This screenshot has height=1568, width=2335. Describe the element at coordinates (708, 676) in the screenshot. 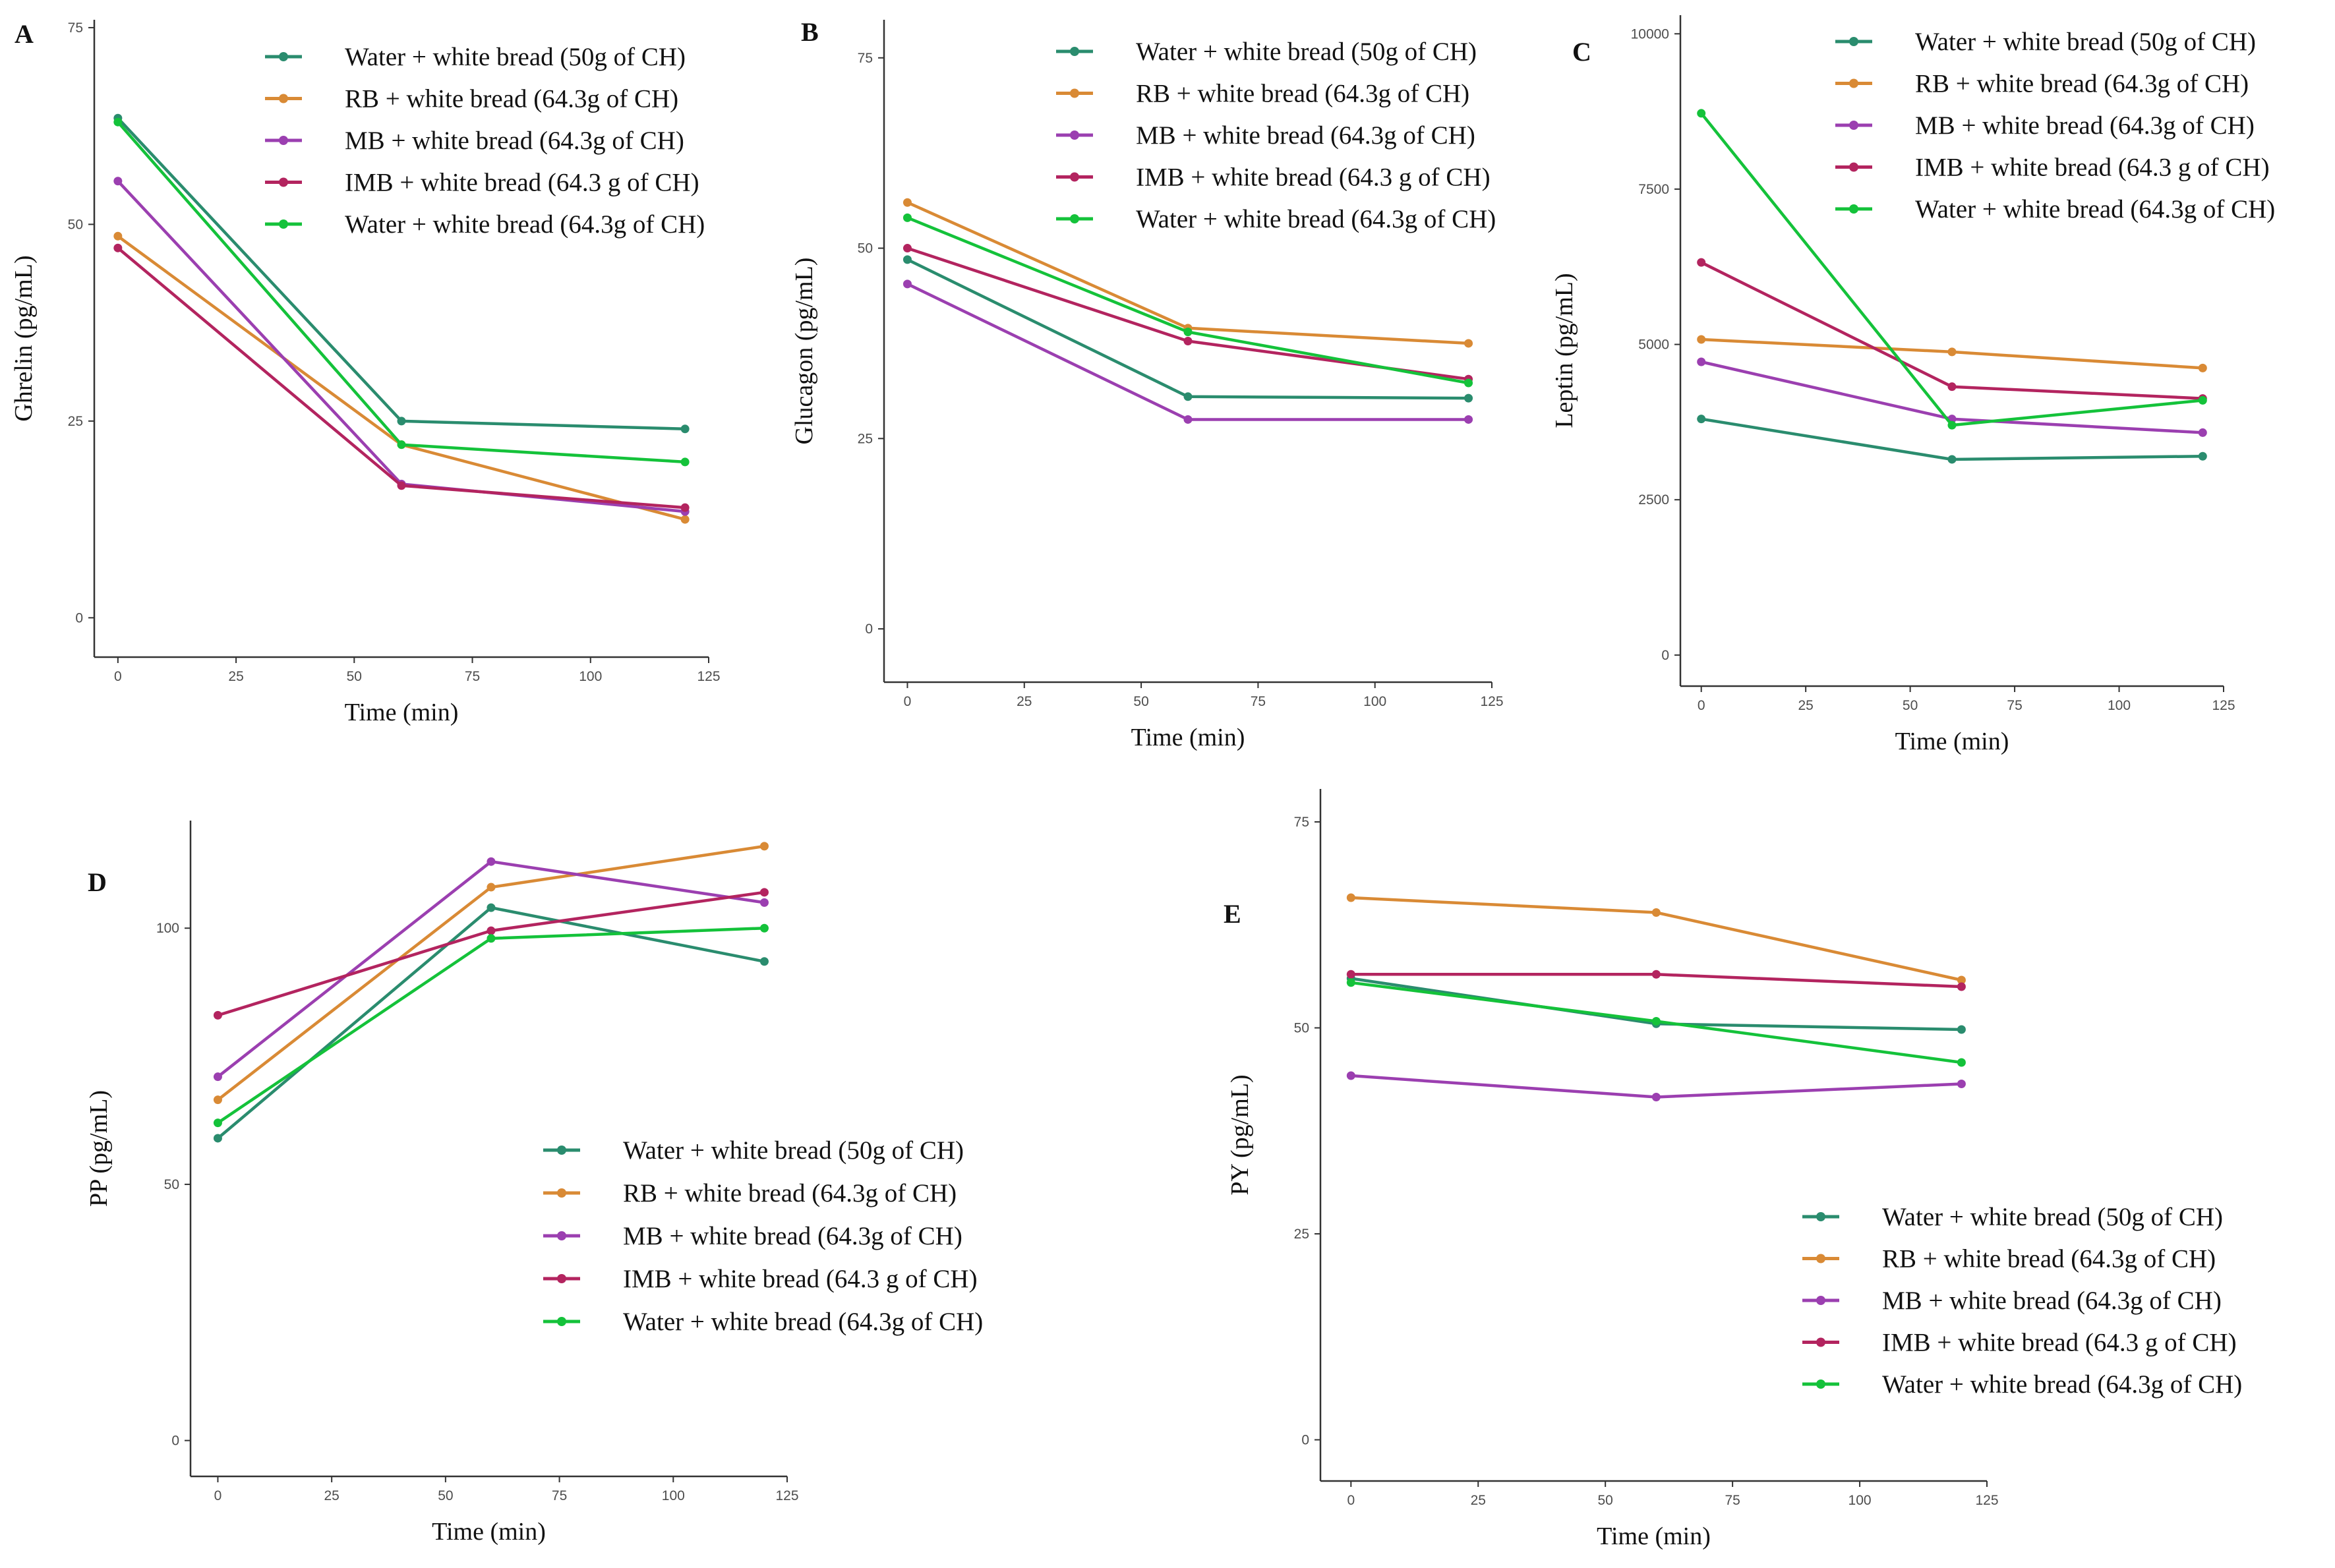

I see `x-tick-label: 125` at that location.